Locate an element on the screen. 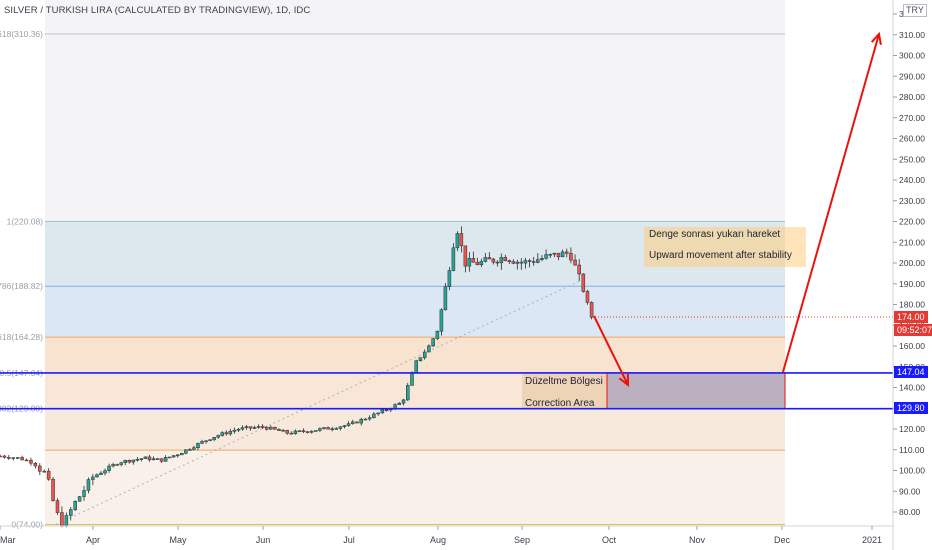 This screenshot has height=550, width=932. zone-note-tr: Düzeltme Bölgesi is located at coordinates (564, 381).